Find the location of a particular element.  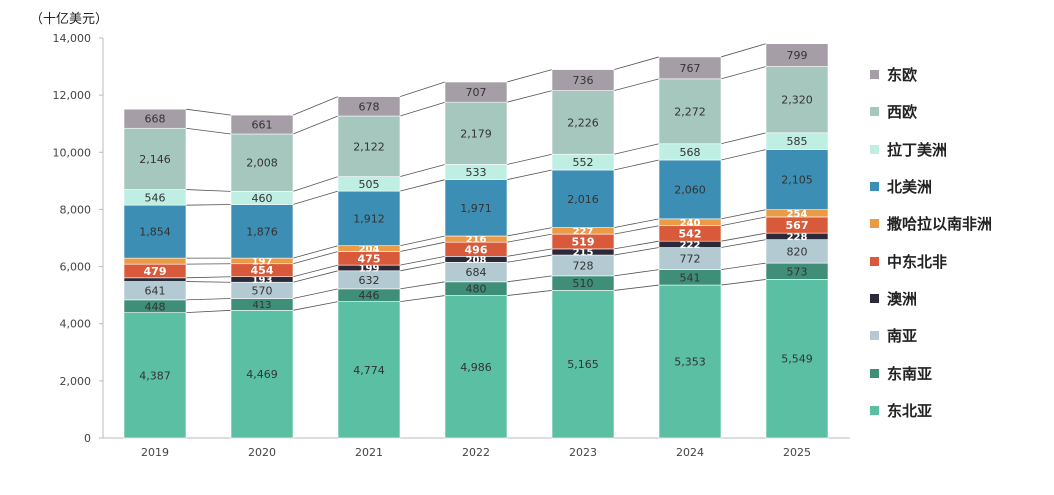

x-tick-label: 2022 is located at coordinates (476, 452).